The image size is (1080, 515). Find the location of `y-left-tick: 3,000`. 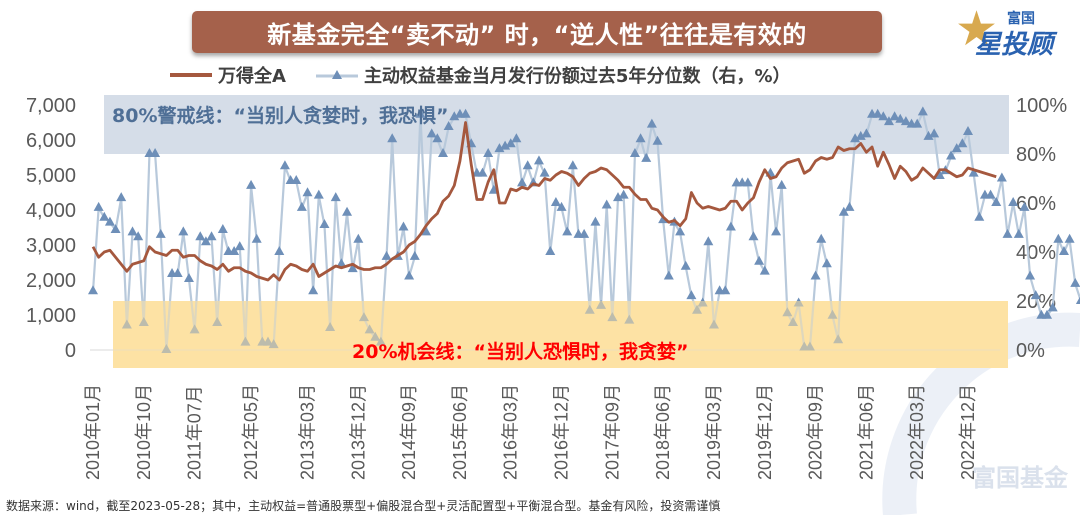

y-left-tick: 3,000 is located at coordinates (51, 246).